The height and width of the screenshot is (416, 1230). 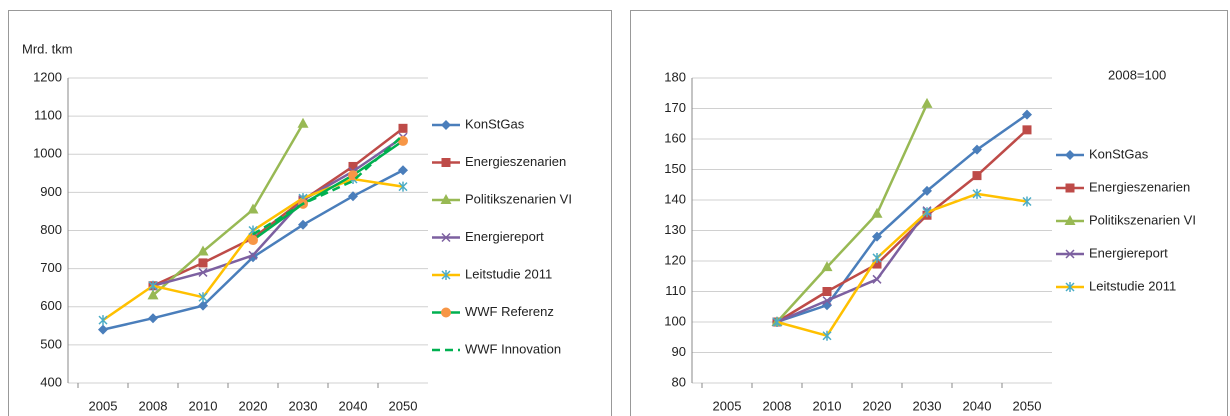 I want to click on y-tick-label: 80, so click(x=679, y=381).